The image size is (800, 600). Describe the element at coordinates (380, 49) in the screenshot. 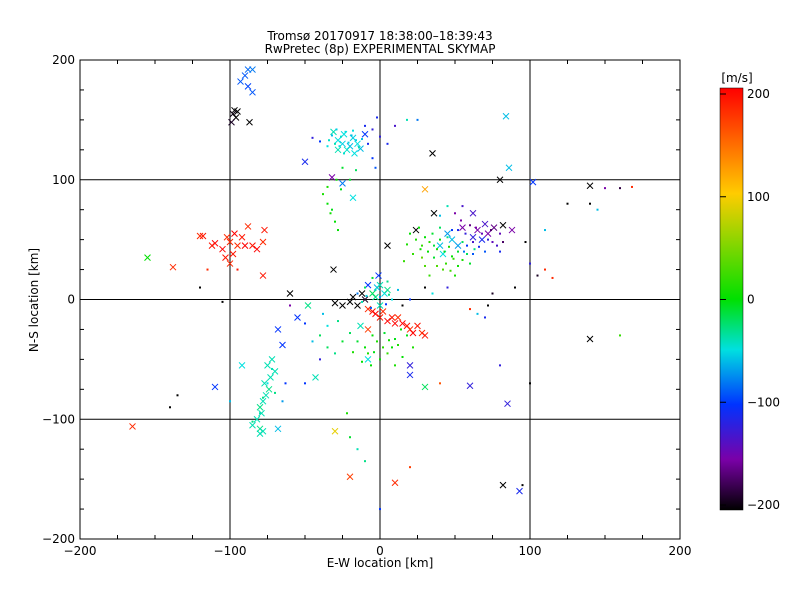

I see `chart-subtitle: RwPretec (8p) EXPERIMENTAL SKYMAP` at that location.